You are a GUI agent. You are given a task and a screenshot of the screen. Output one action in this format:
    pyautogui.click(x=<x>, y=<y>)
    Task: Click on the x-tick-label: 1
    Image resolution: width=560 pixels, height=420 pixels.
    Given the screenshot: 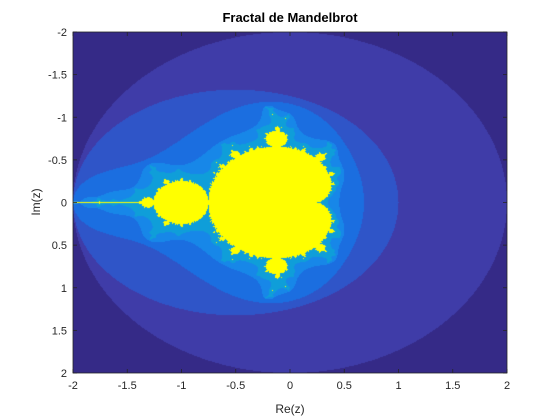 What is the action you would take?
    pyautogui.click(x=398, y=386)
    